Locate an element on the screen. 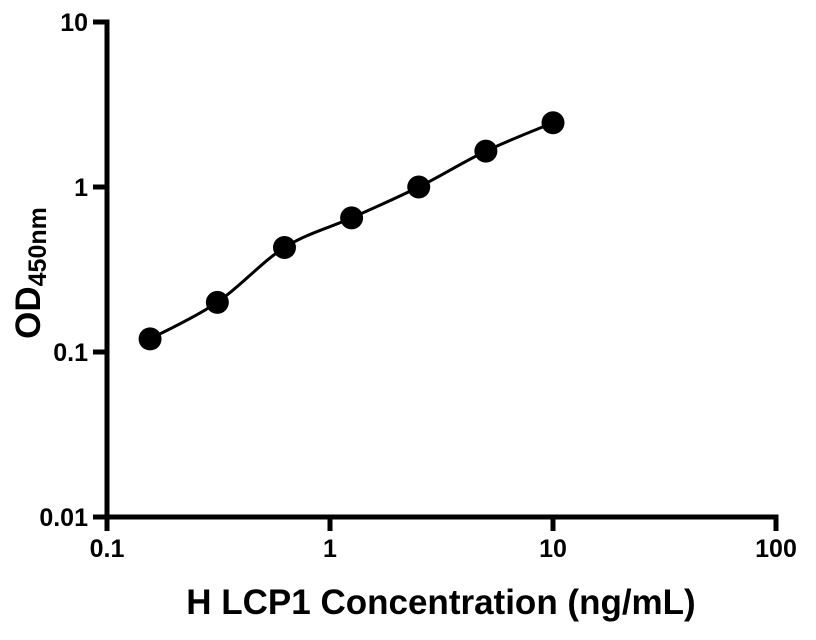  x-tick-label: 10 is located at coordinates (553, 549).